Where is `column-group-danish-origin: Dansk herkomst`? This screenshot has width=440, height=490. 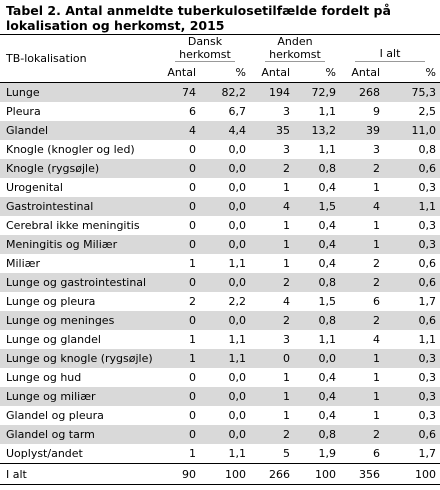
column-group-danish-origin: Dansk herkomst is located at coordinates (205, 48).